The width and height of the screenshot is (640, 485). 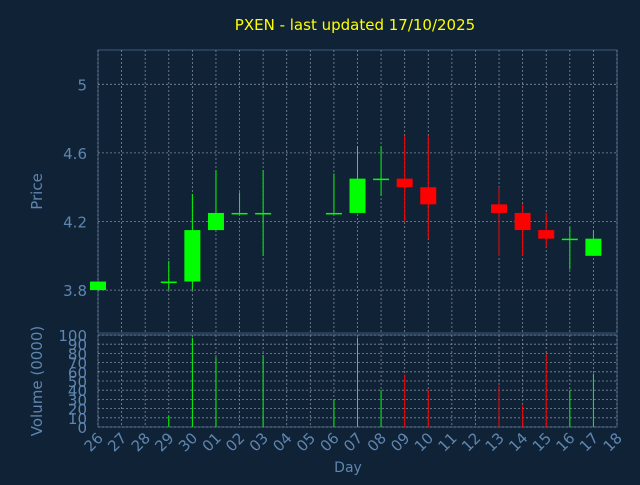 What do you see at coordinates (306, 442) in the screenshot?
I see `x-tick-label: 05` at bounding box center [306, 442].